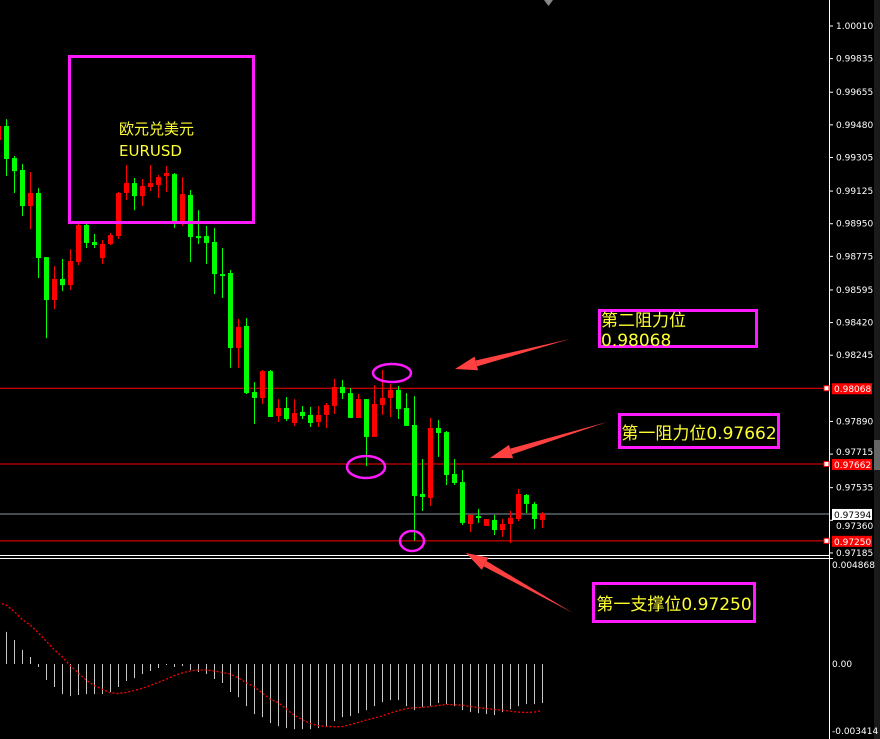 The image size is (880, 739). What do you see at coordinates (854, 257) in the screenshot?
I see `y-tick-label: 0.98775` at bounding box center [854, 257].